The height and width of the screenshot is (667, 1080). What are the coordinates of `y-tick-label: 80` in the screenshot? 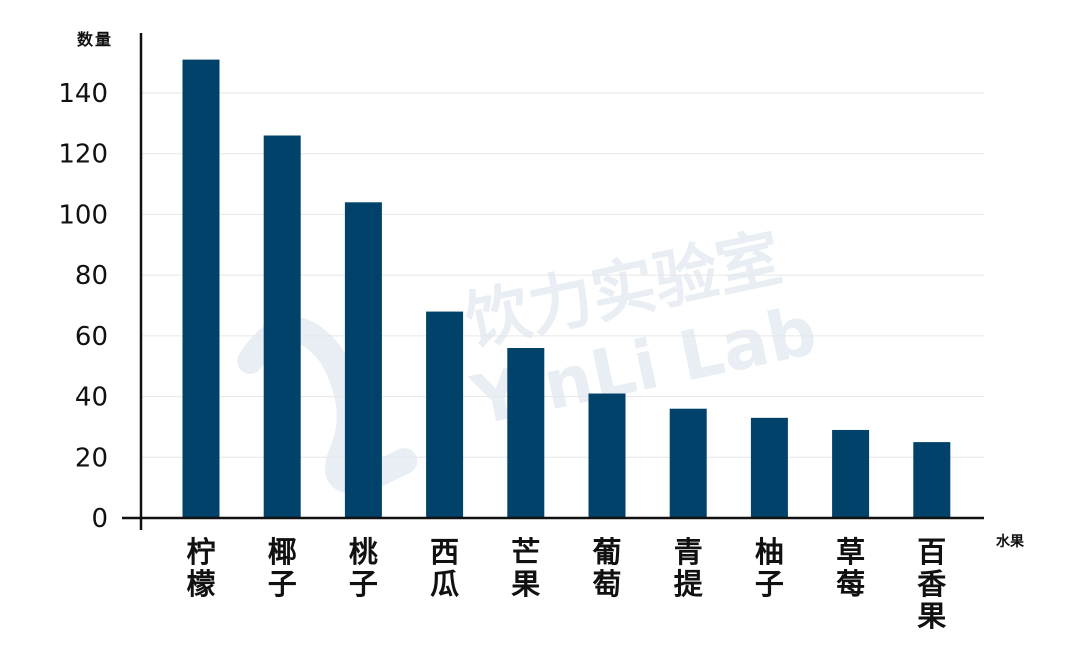 It's located at (91, 276).